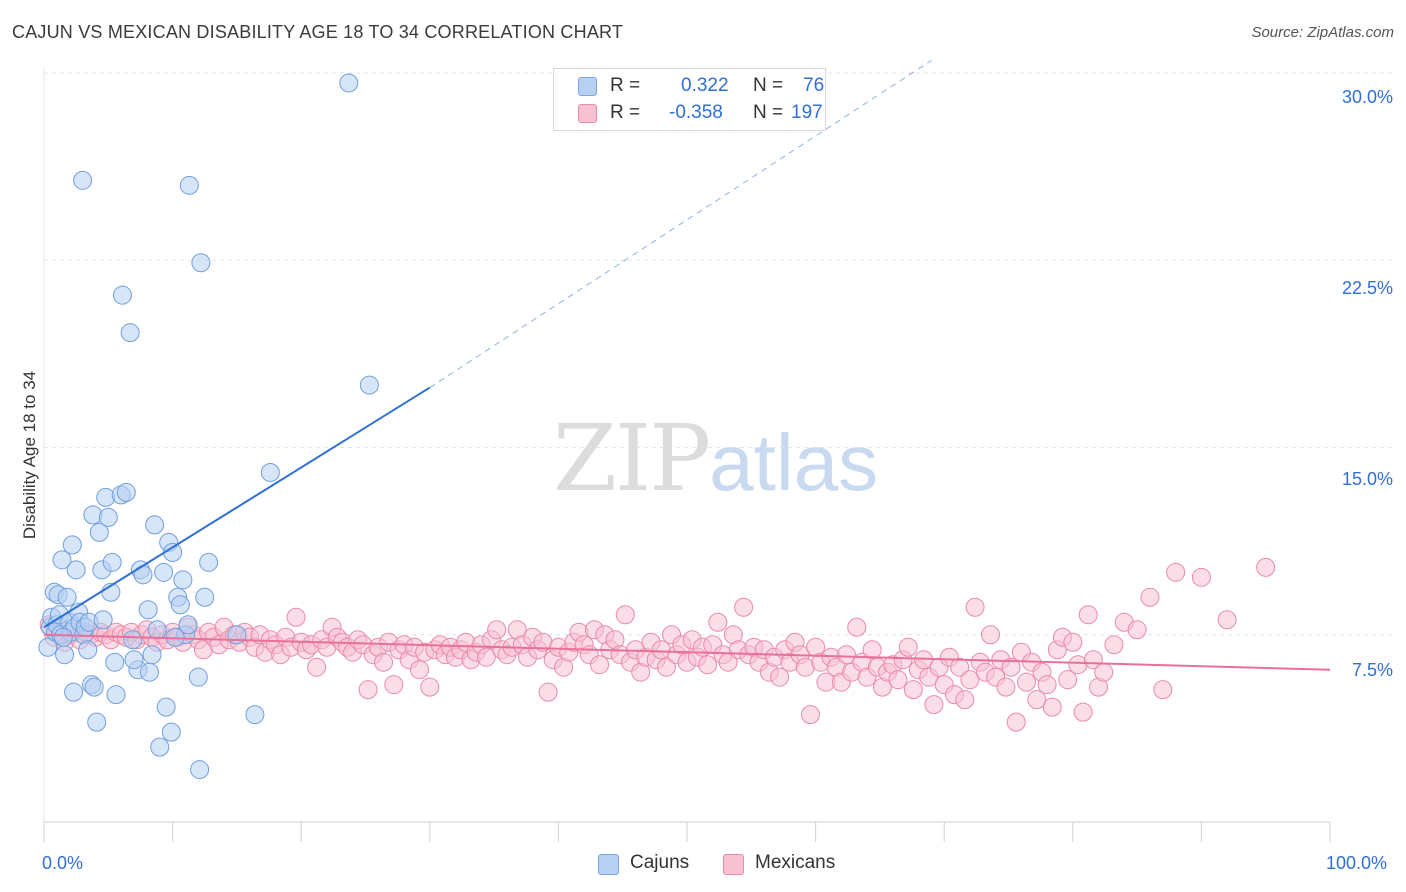  Describe the element at coordinates (696, 112) in the screenshot. I see `r-value: -0.358` at that location.